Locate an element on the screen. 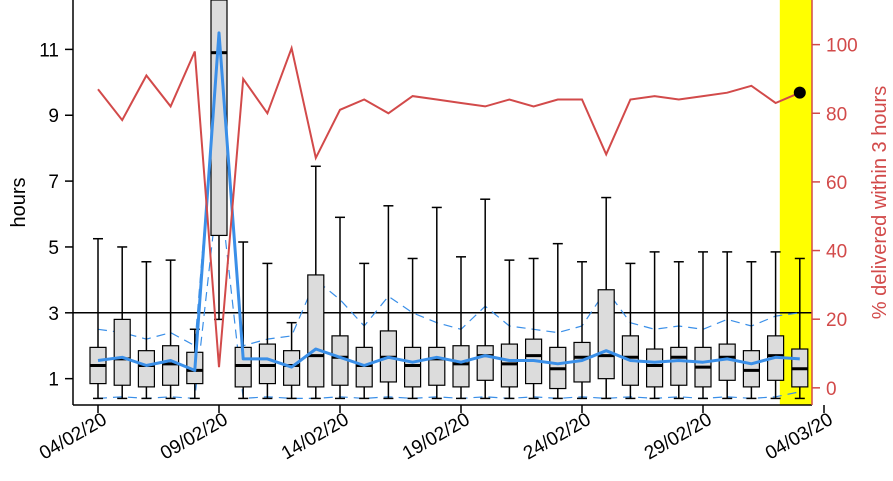 The height and width of the screenshot is (481, 893). x-tick-label: 14/02/20 is located at coordinates (315, 436).